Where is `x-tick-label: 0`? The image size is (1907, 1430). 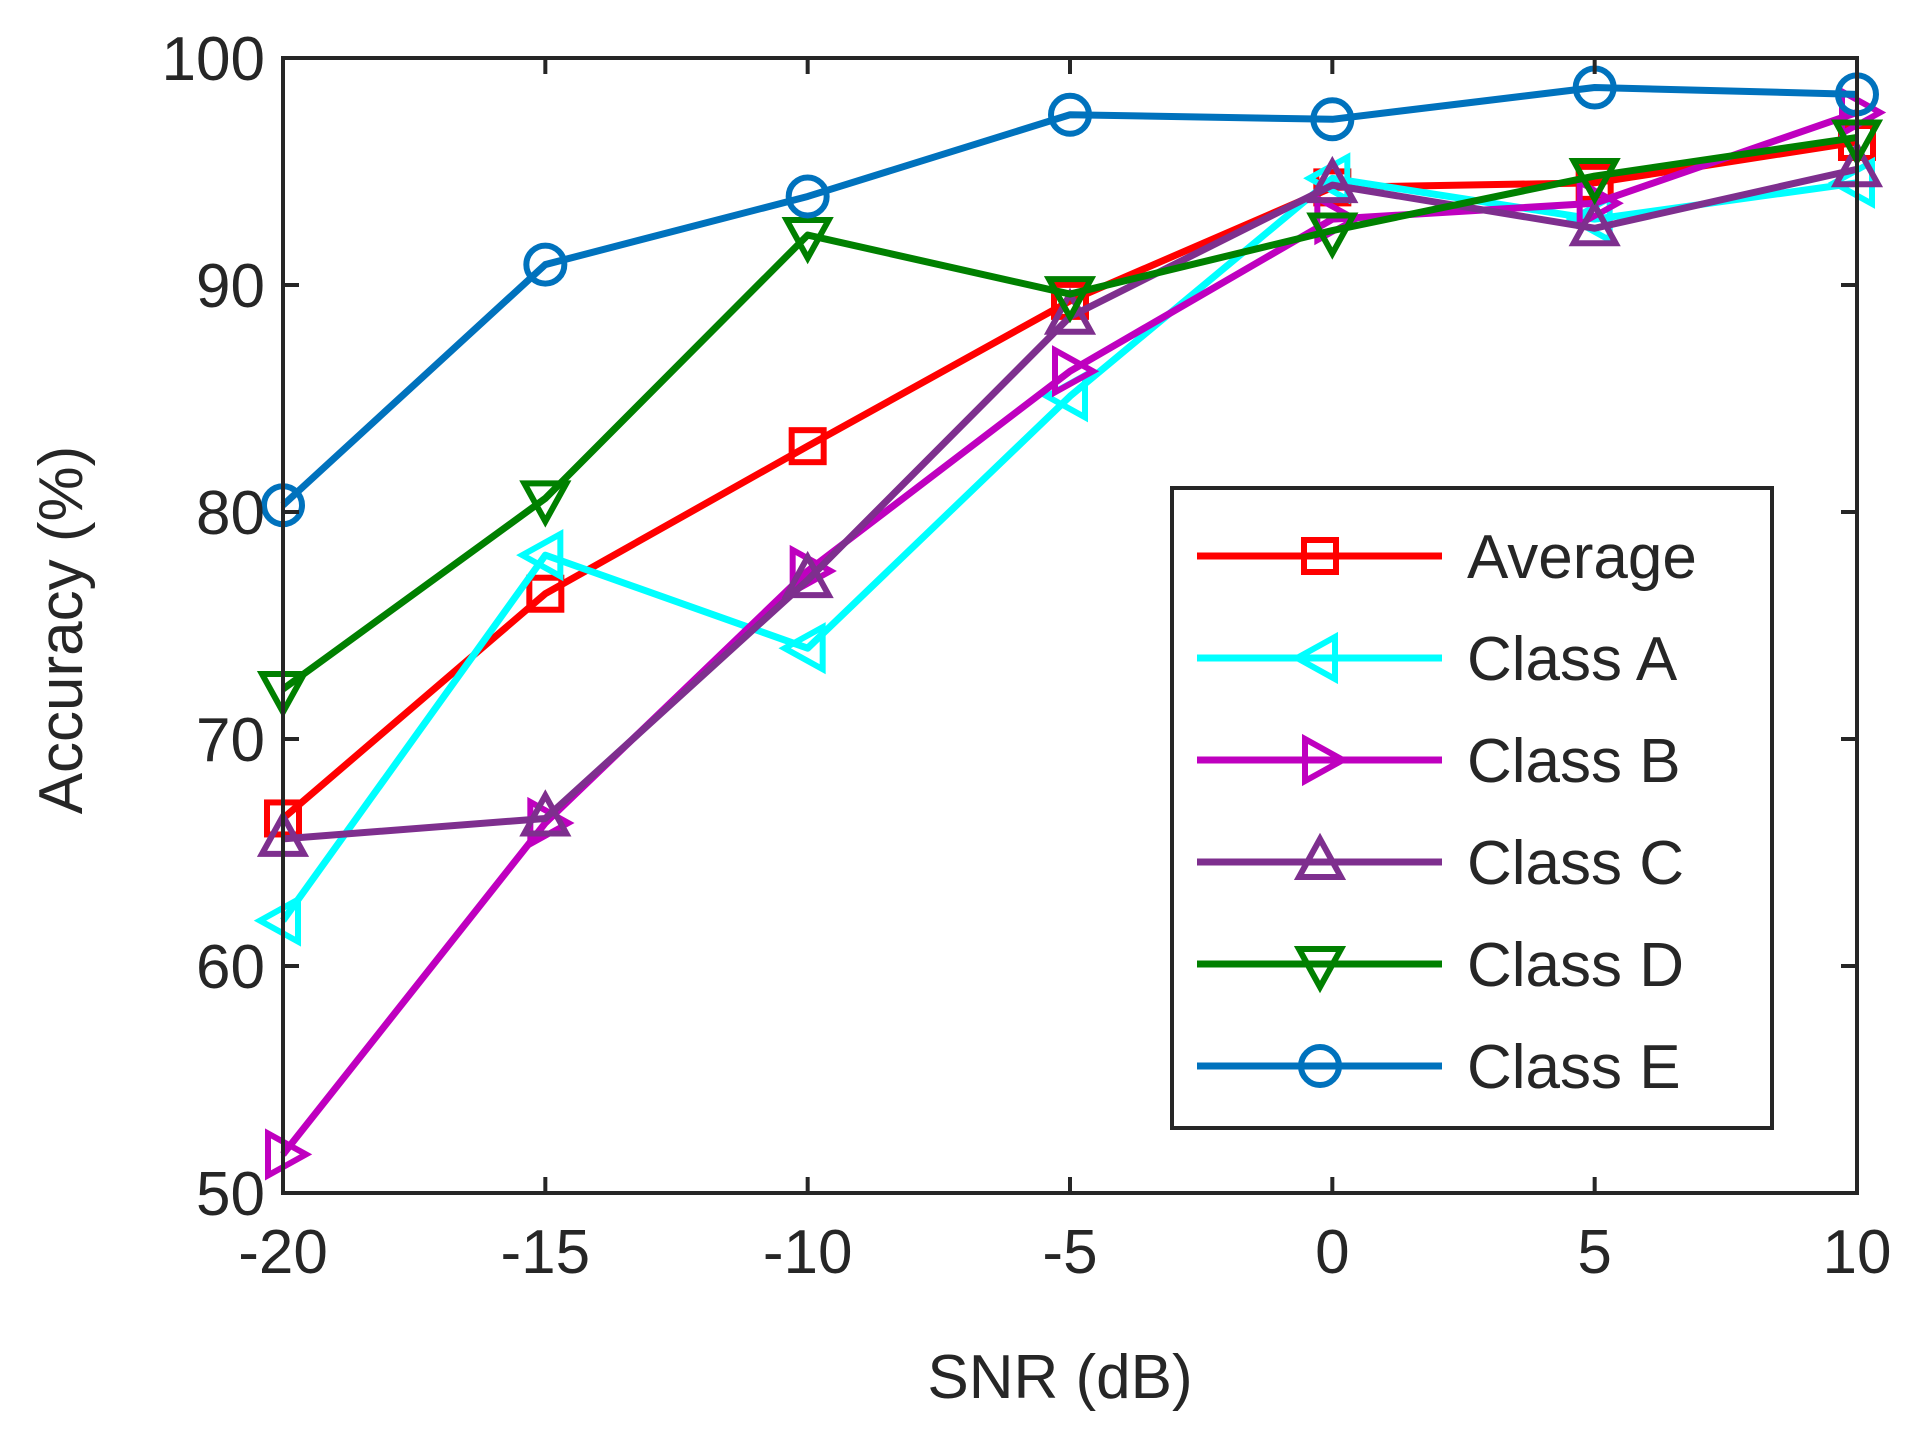
x-tick-label: 0 is located at coordinates (1332, 1252).